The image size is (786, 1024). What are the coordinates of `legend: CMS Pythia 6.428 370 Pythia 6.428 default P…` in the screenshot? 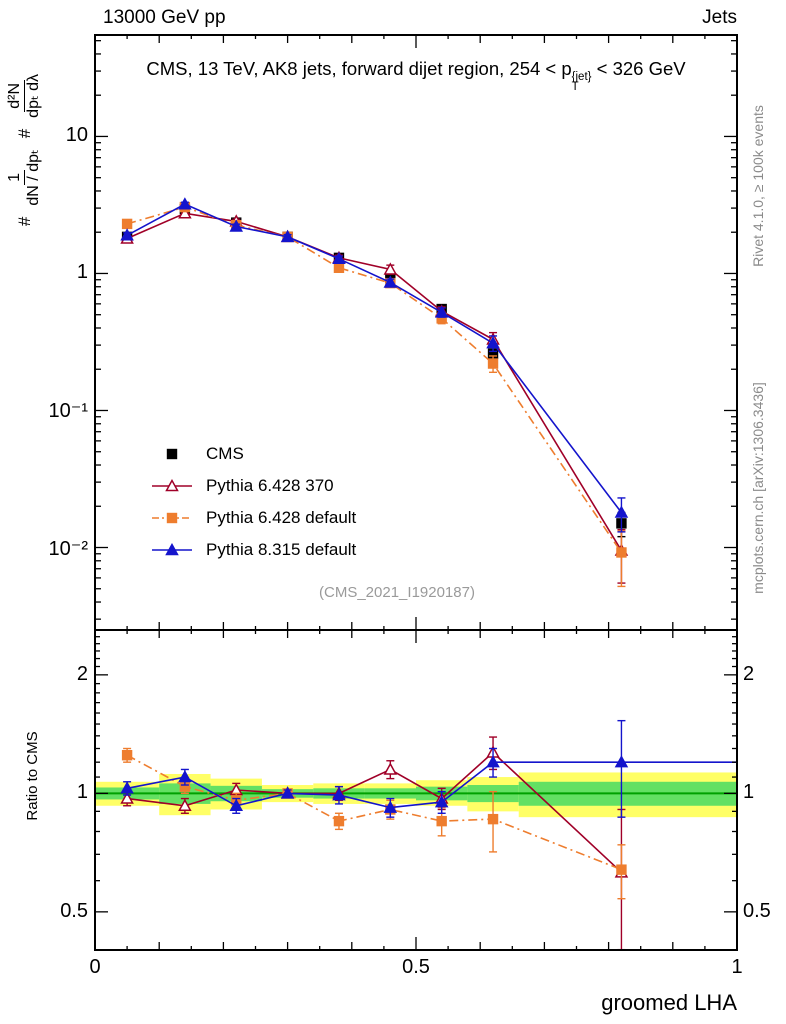 It's located at (253, 501).